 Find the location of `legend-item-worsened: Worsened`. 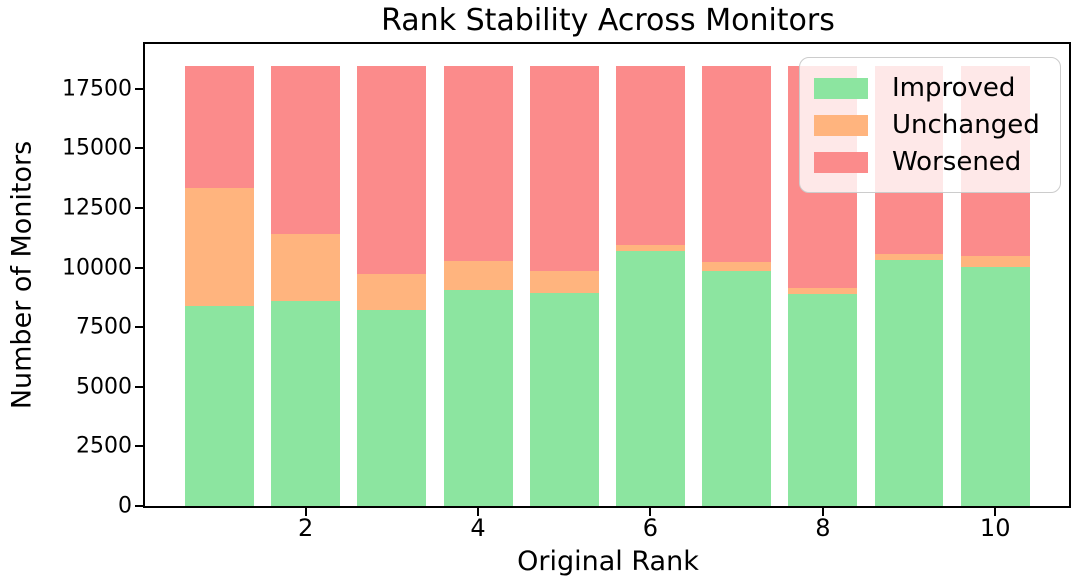

legend-item-worsened: Worsened is located at coordinates (937, 162).